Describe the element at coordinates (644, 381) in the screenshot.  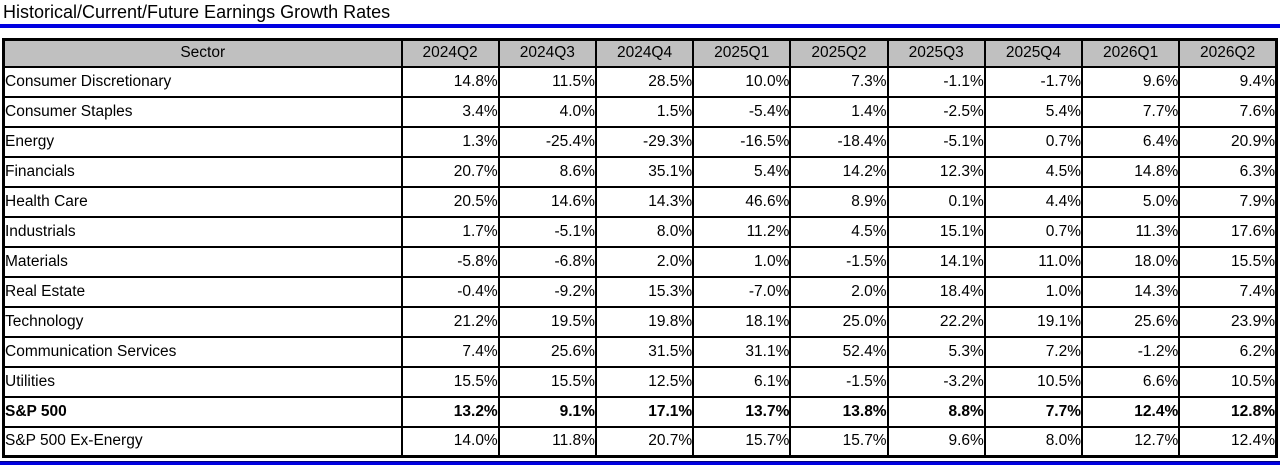
I see `value-cell: 12.5%` at that location.